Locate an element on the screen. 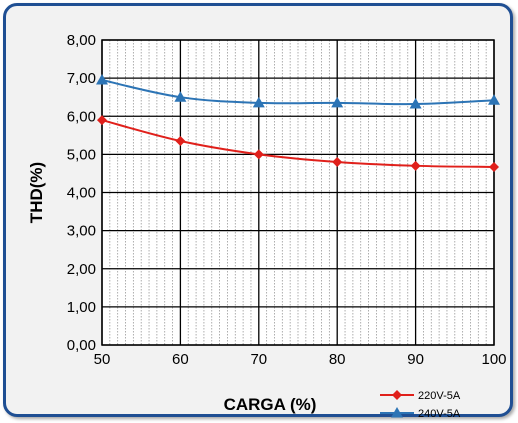 The width and height of the screenshot is (518, 423). x-tick-label: 100 is located at coordinates (493, 359).